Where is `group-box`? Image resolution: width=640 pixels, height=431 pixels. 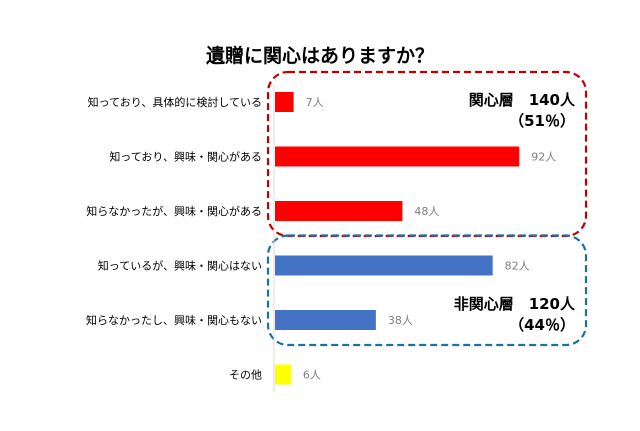 group-box is located at coordinates (427, 290).